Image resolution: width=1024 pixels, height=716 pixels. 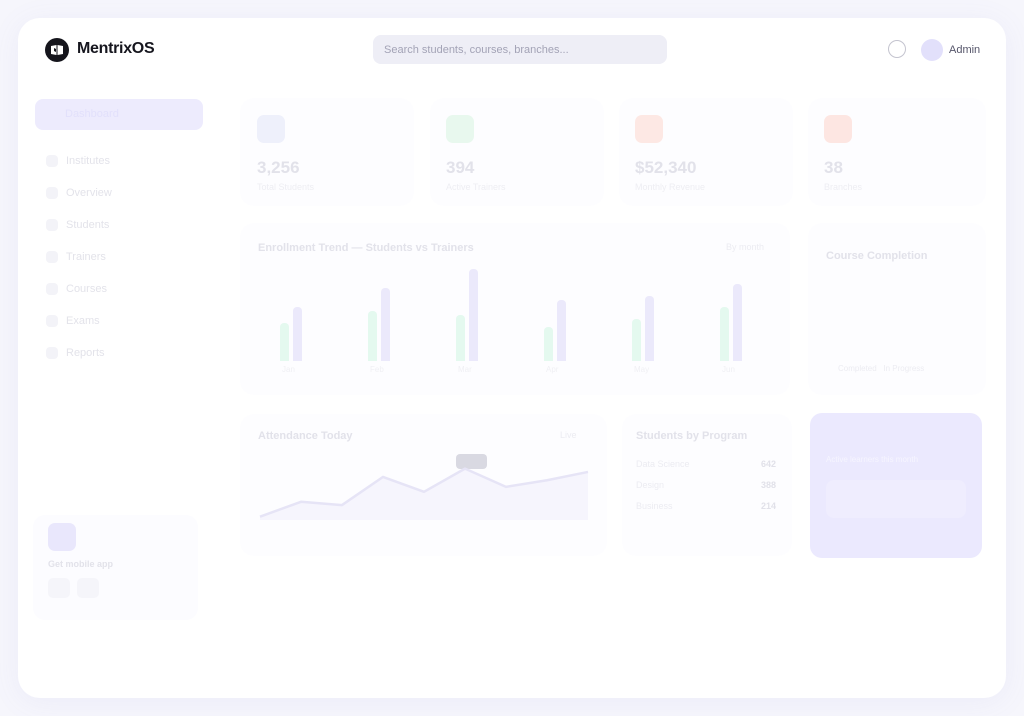 I want to click on students-icon, so click(x=52, y=225).